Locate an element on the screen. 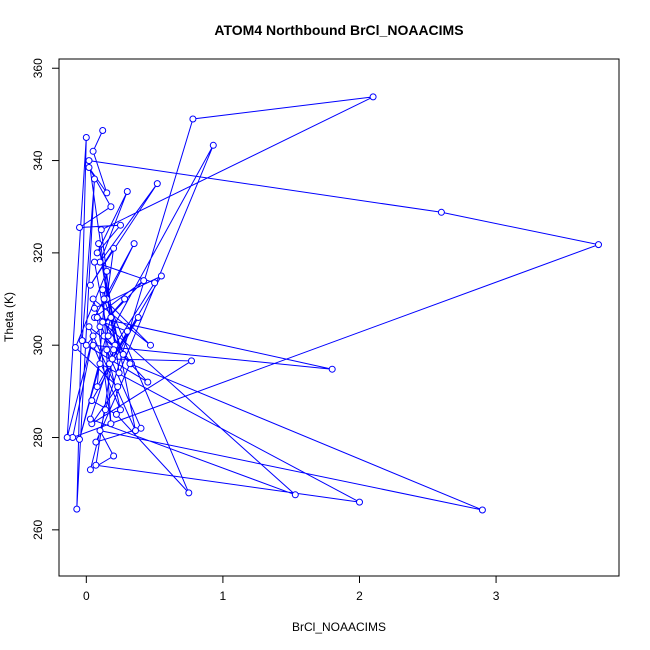 Image resolution: width=650 pixels, height=650 pixels. x-tick-label: 1 is located at coordinates (223, 596).